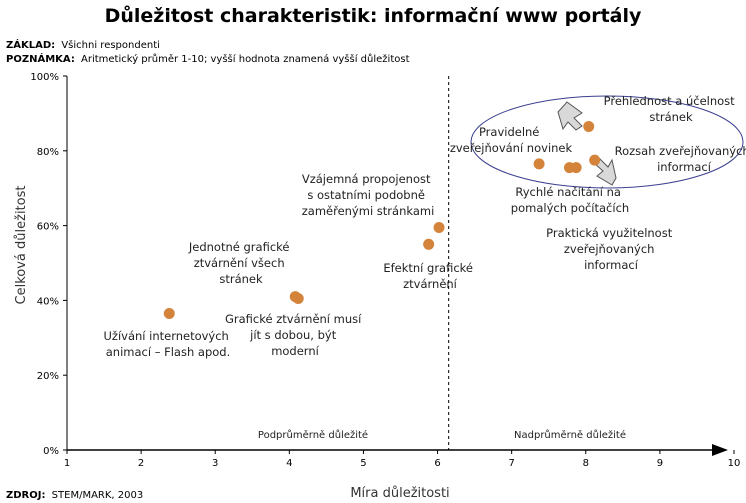 Image resolution: width=746 pixels, height=503 pixels. I want to click on x-tick-label: 7, so click(511, 463).